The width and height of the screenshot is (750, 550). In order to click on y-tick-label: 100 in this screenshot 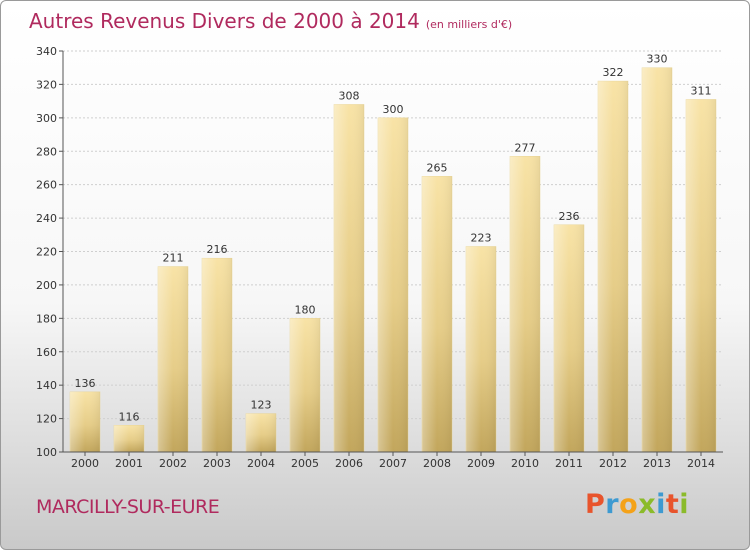, I will do `click(46, 452)`.